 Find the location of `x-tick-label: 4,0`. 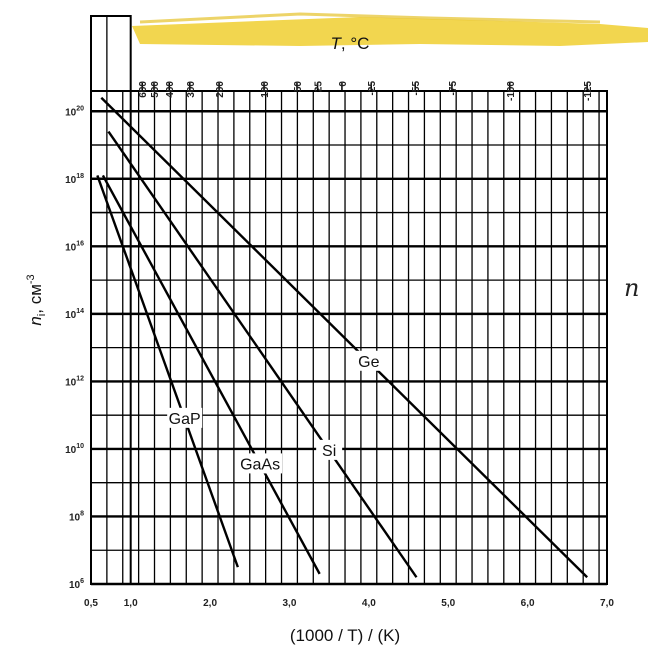

x-tick-label: 4,0 is located at coordinates (369, 603).